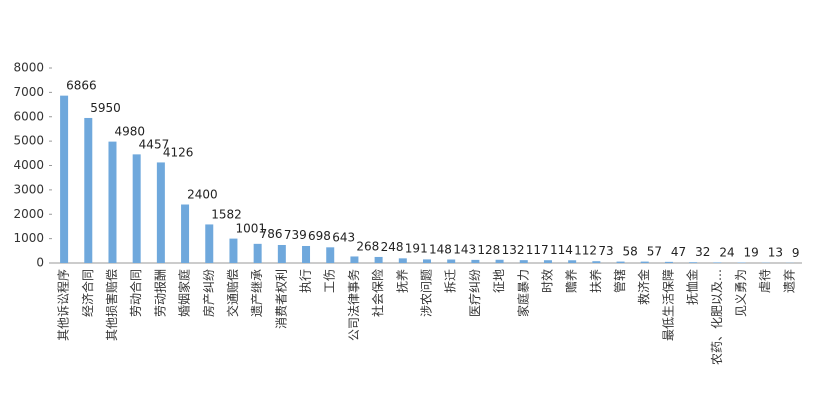 This screenshot has height=400, width=821. Describe the element at coordinates (271, 234) in the screenshot. I see `value-label: 786` at that location.